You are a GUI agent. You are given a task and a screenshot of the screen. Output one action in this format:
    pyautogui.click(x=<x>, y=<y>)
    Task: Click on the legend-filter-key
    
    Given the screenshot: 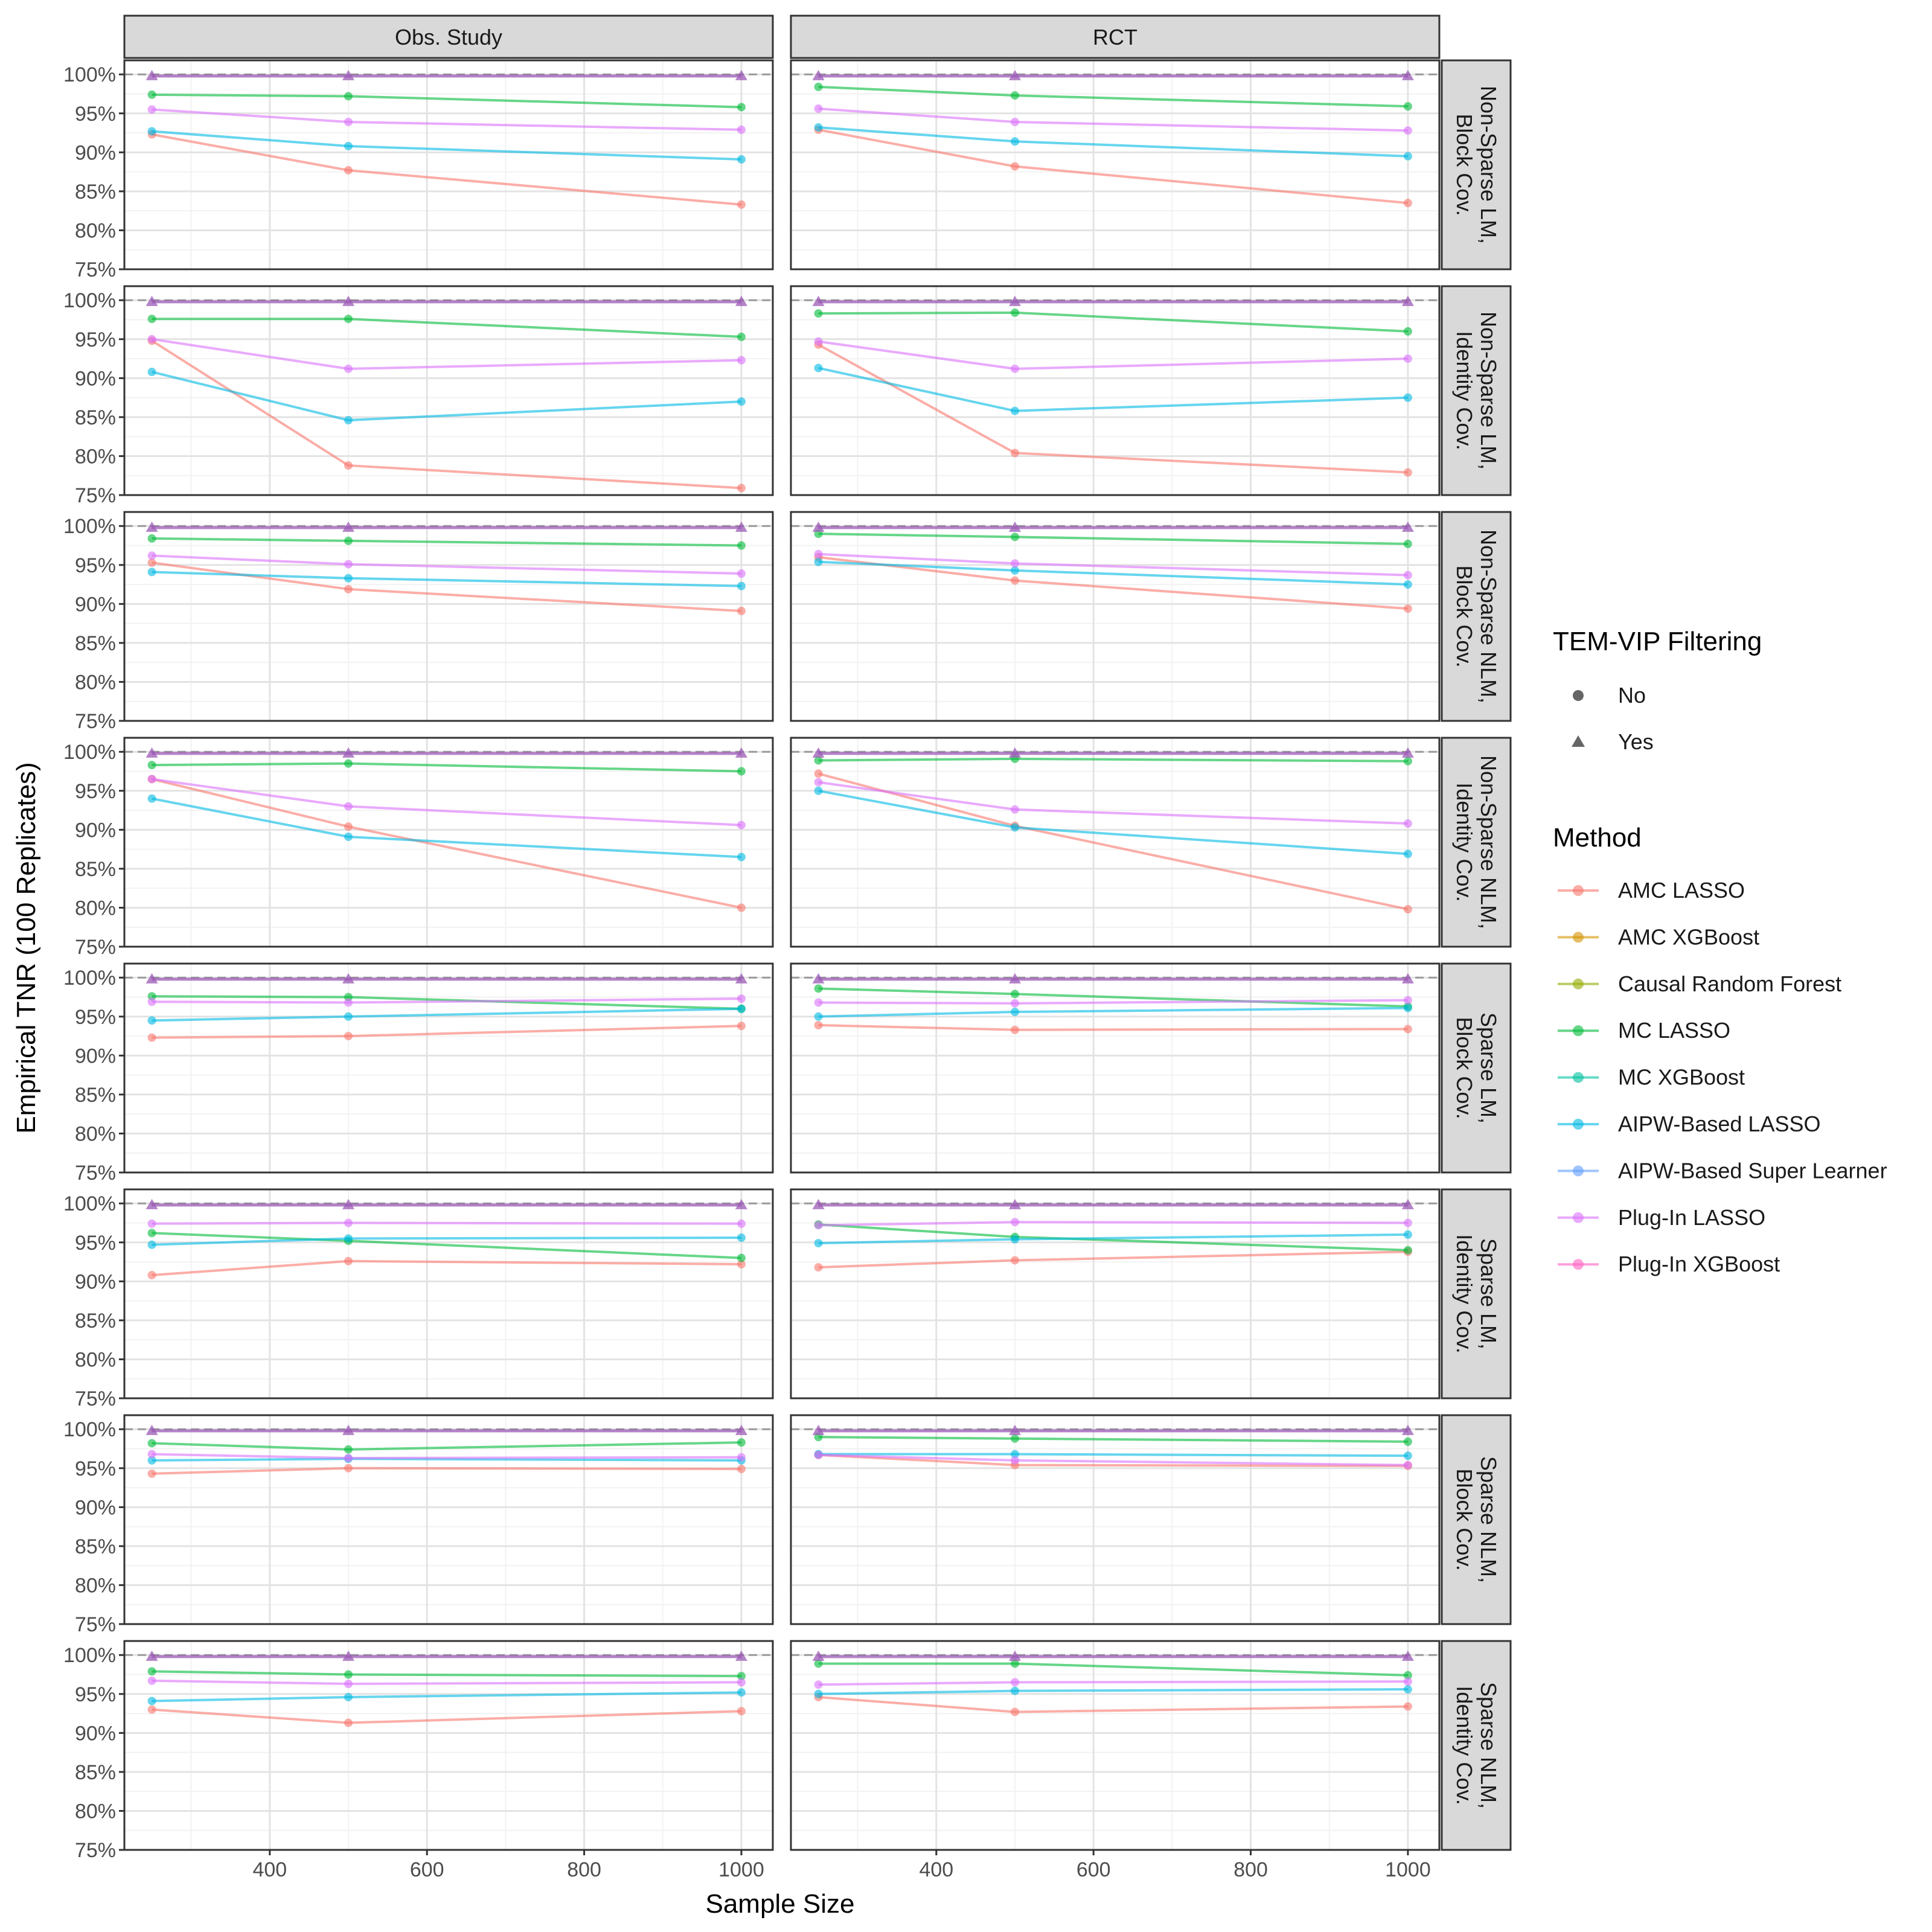 What is the action you would take?
    pyautogui.click(x=1578, y=695)
    